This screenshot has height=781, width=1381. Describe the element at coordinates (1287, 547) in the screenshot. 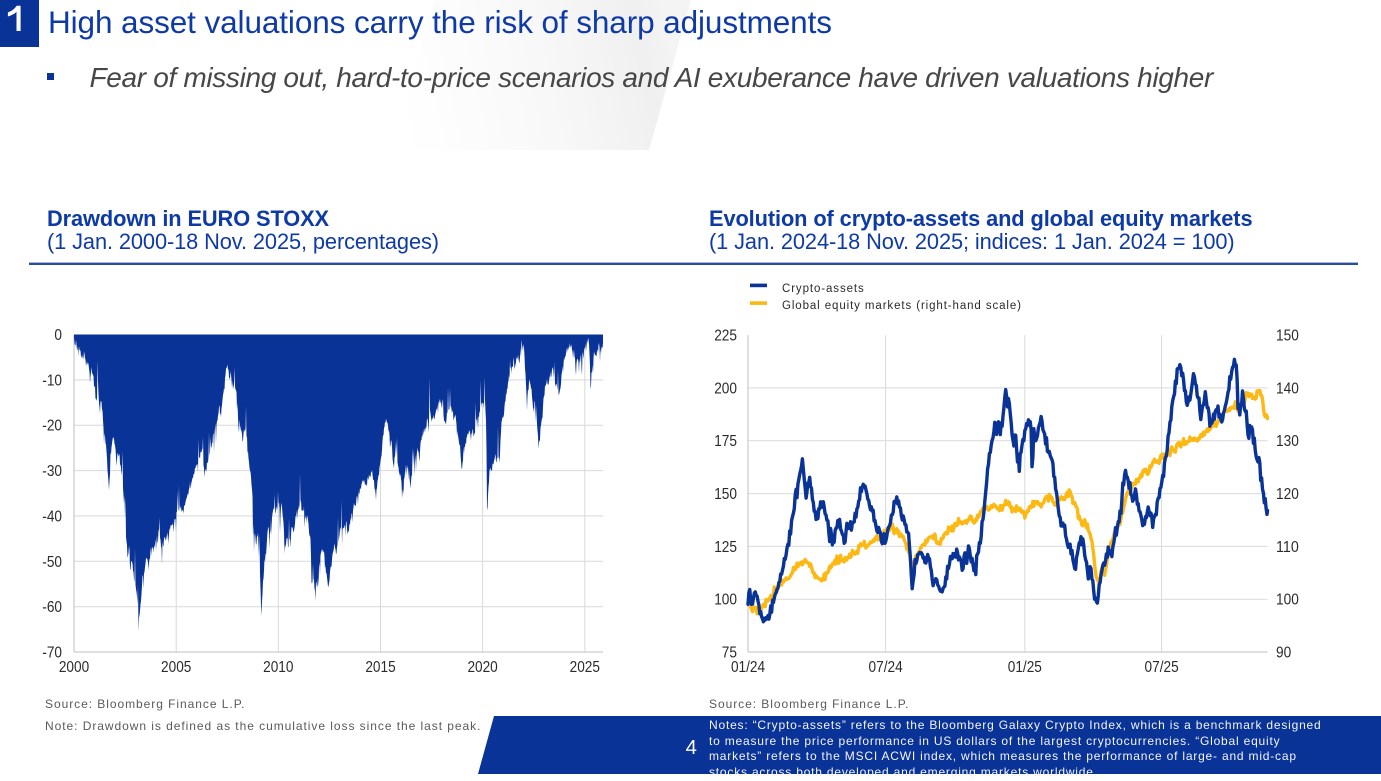

I see `svg-text: 110` at that location.